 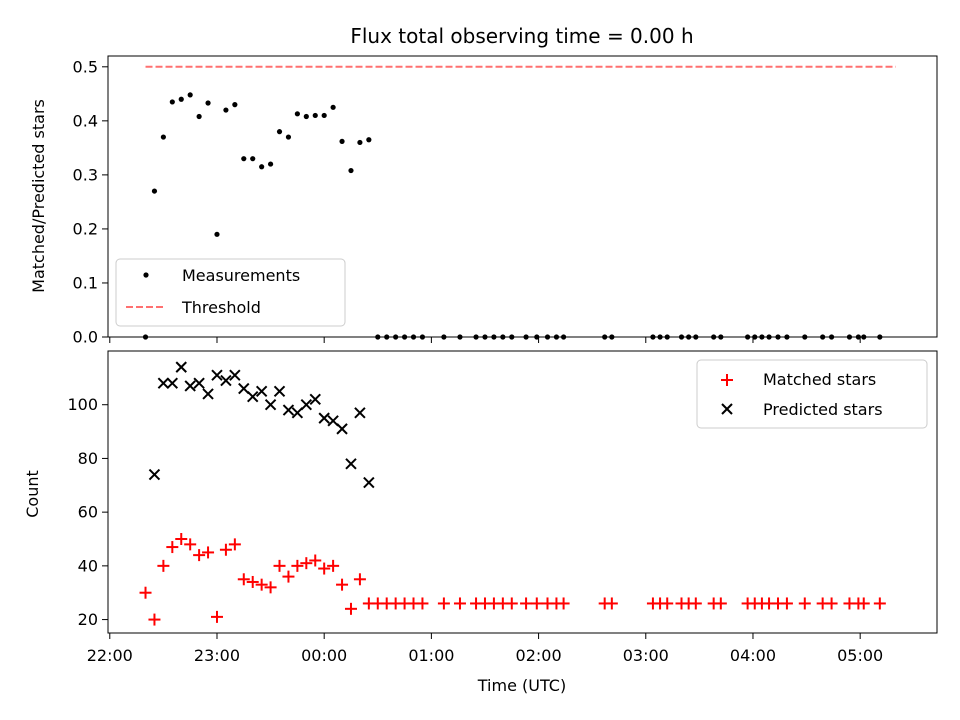 I want to click on ytick-label: 60, so click(x=88, y=512).